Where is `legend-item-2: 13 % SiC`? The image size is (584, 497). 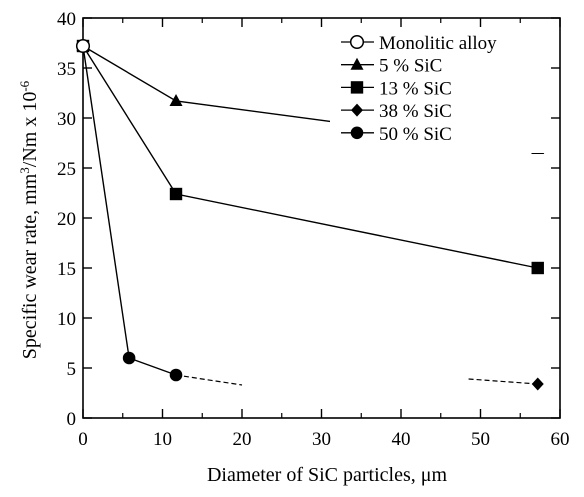 legend-item-2: 13 % SiC is located at coordinates (396, 88).